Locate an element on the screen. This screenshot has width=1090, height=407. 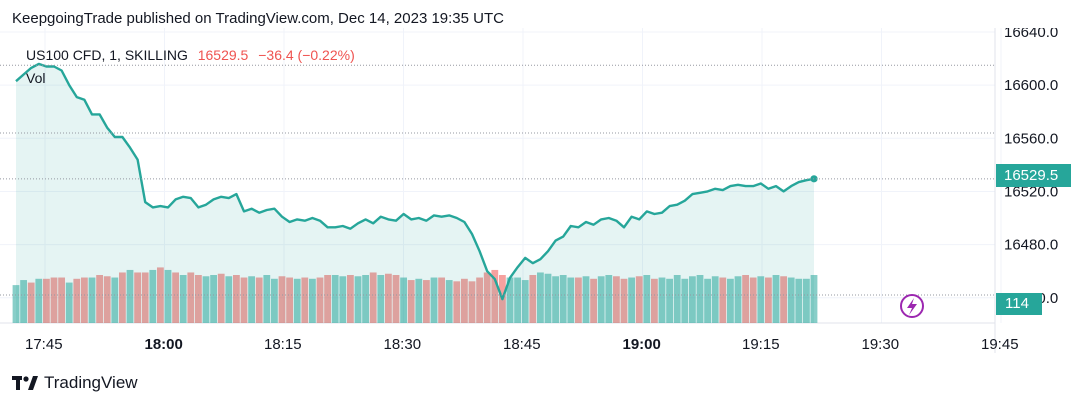
last-price-legend: 16529.5 is located at coordinates (223, 55).